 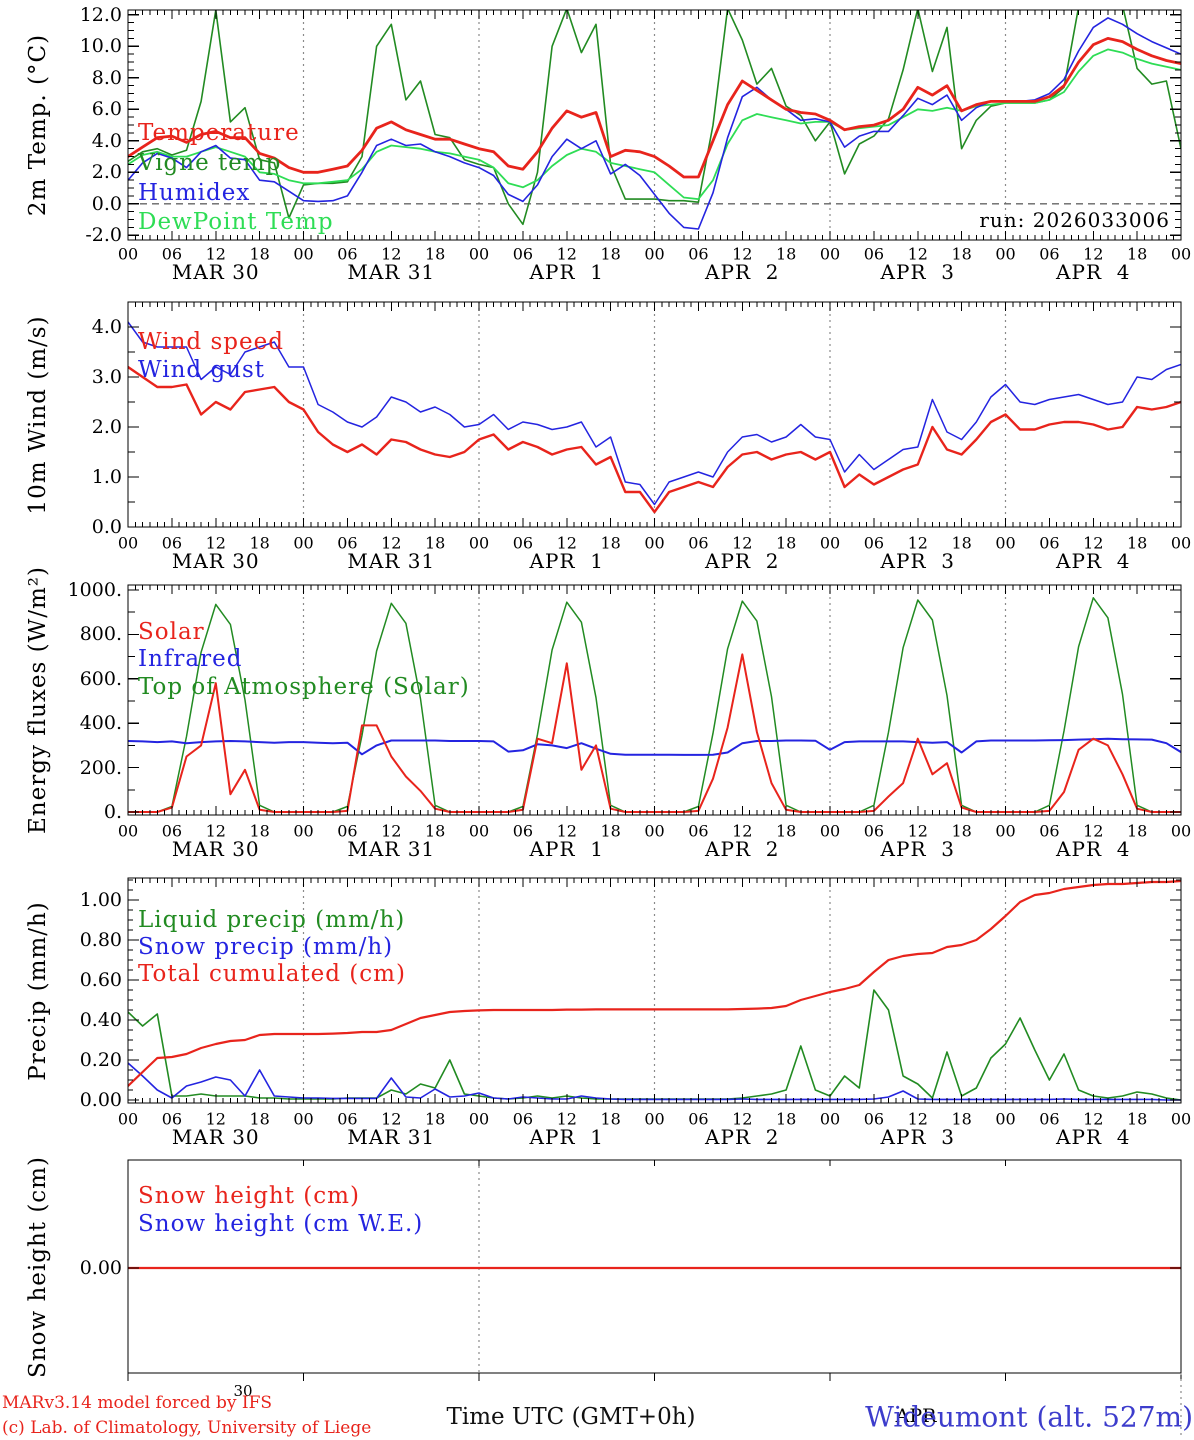 What do you see at coordinates (916, 1416) in the screenshot?
I see `bottom-axis-month-label: APR` at bounding box center [916, 1416].